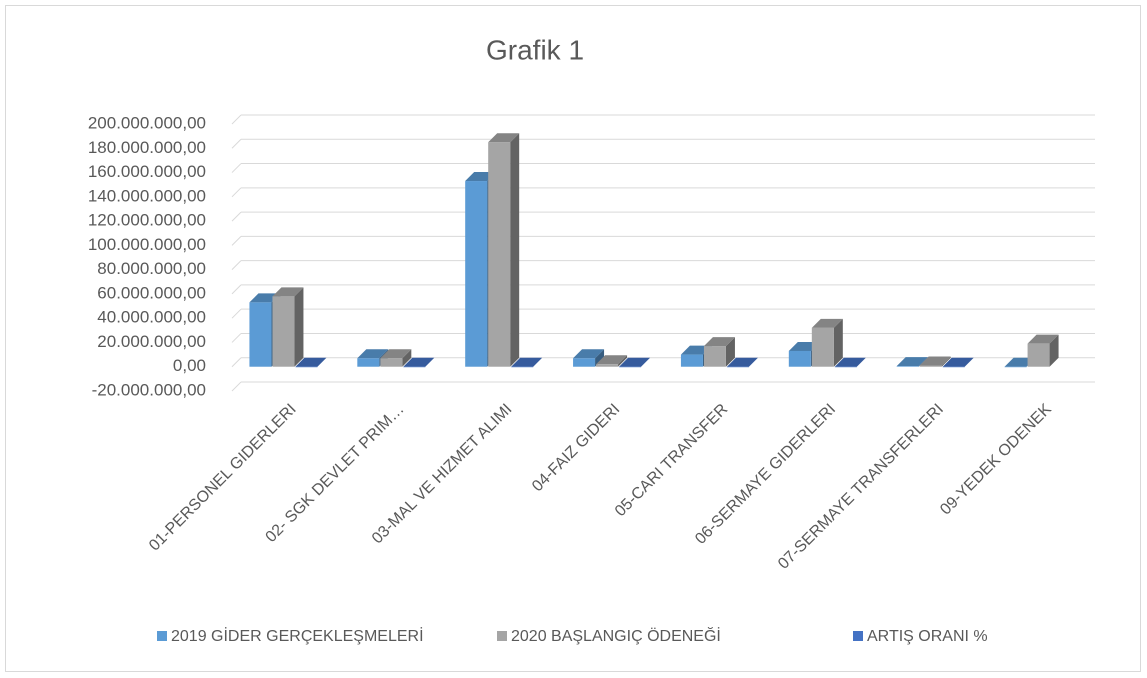 The height and width of the screenshot is (678, 1147). Describe the element at coordinates (147, 171) in the screenshot. I see `y-tick-label: 160.000.000,00` at that location.